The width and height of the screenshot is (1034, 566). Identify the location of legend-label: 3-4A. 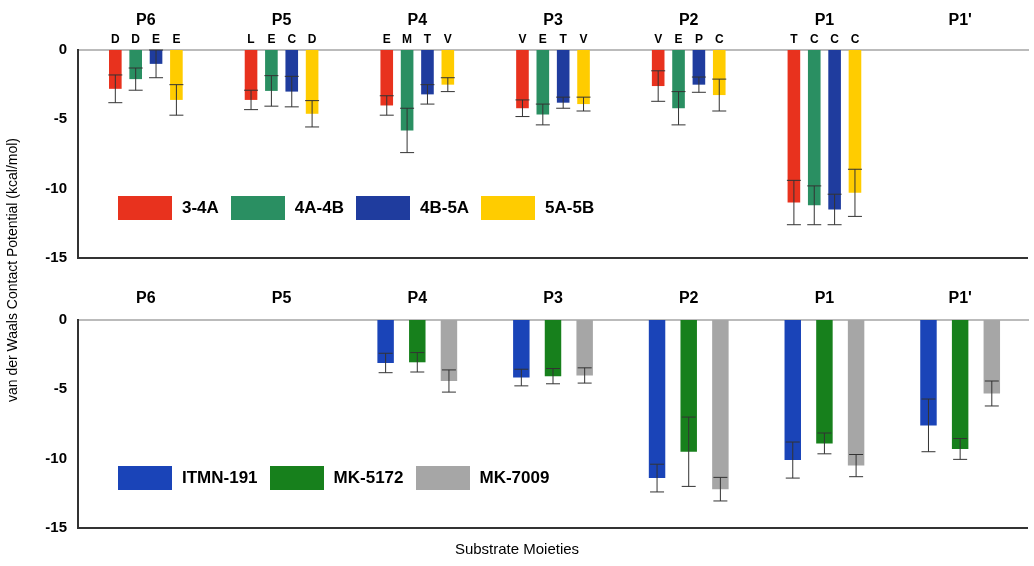
(200, 208).